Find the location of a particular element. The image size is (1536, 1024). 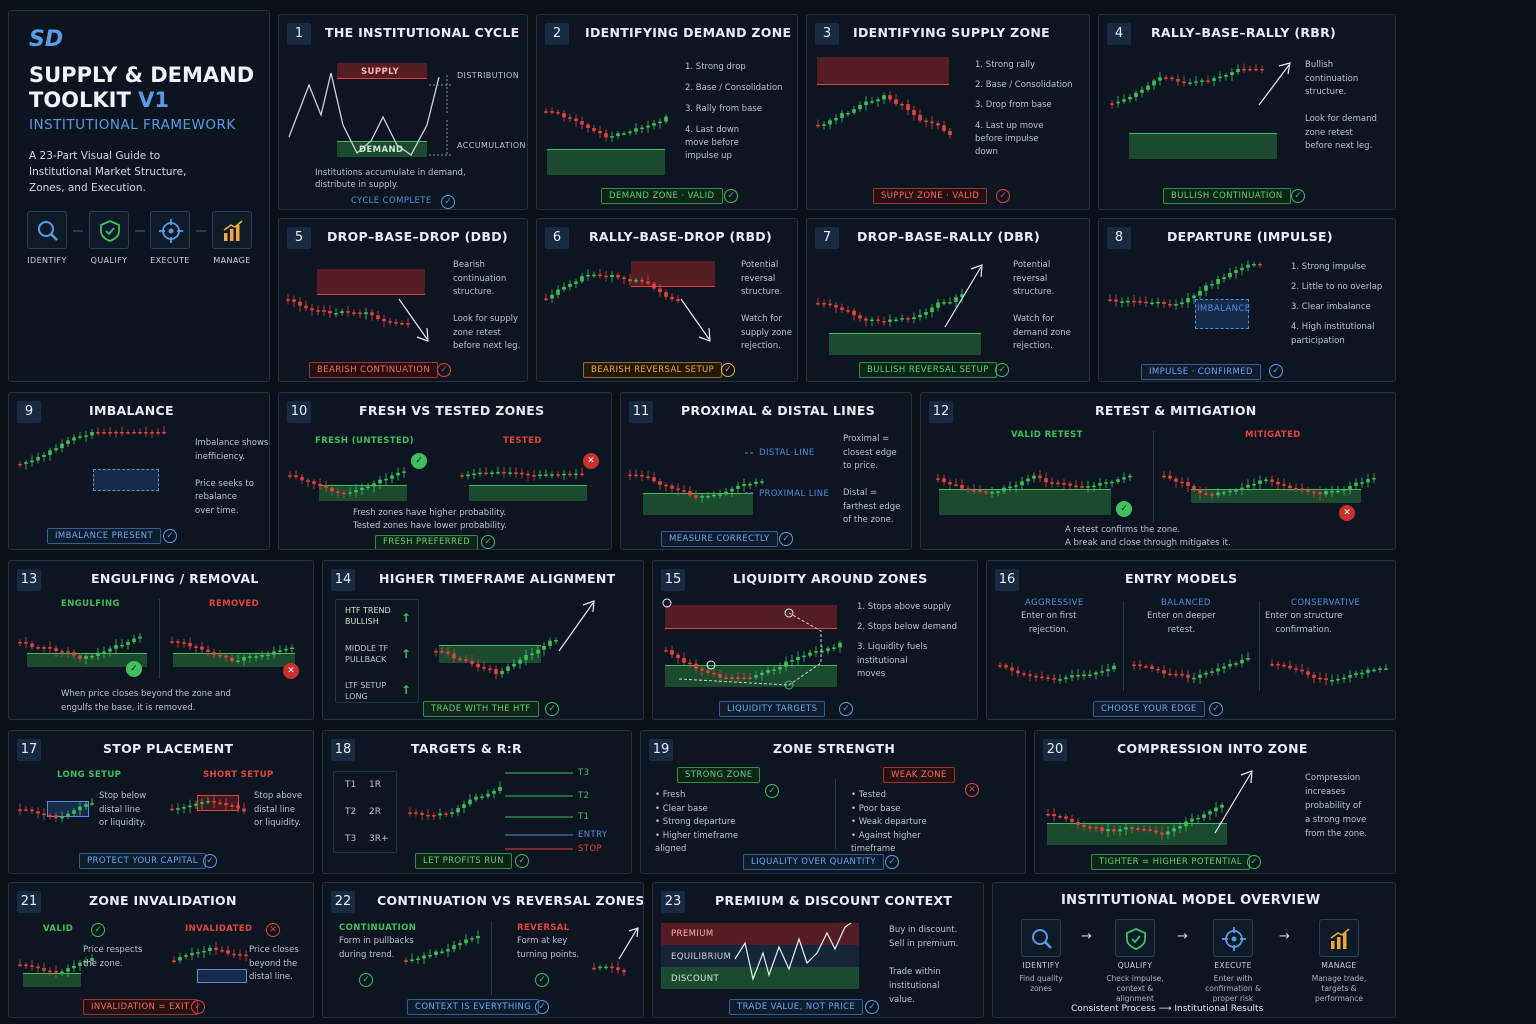

list-item: 1. Stops above supply is located at coordinates (904, 607).